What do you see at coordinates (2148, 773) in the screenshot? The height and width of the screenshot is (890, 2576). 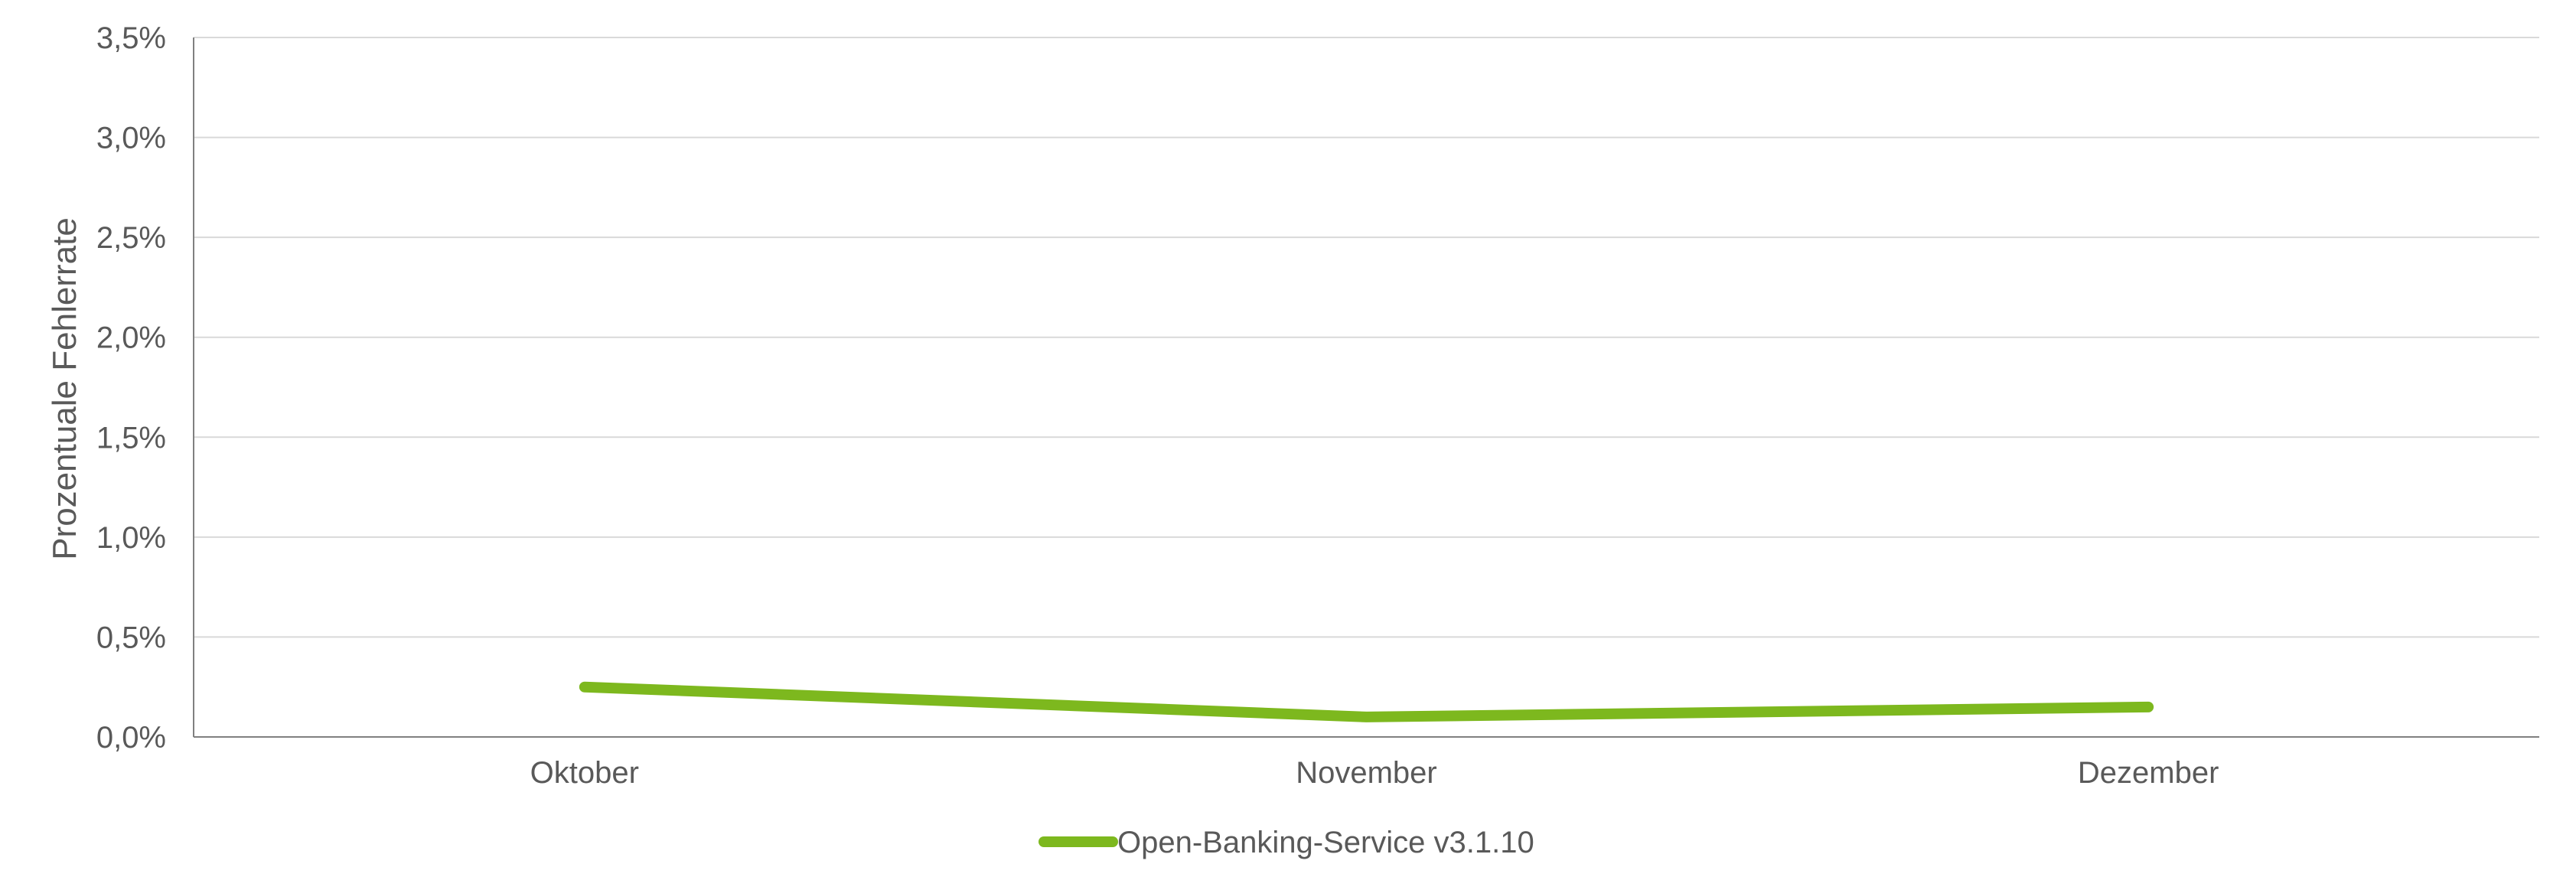 I see `x-tick-label: Dezember` at bounding box center [2148, 773].